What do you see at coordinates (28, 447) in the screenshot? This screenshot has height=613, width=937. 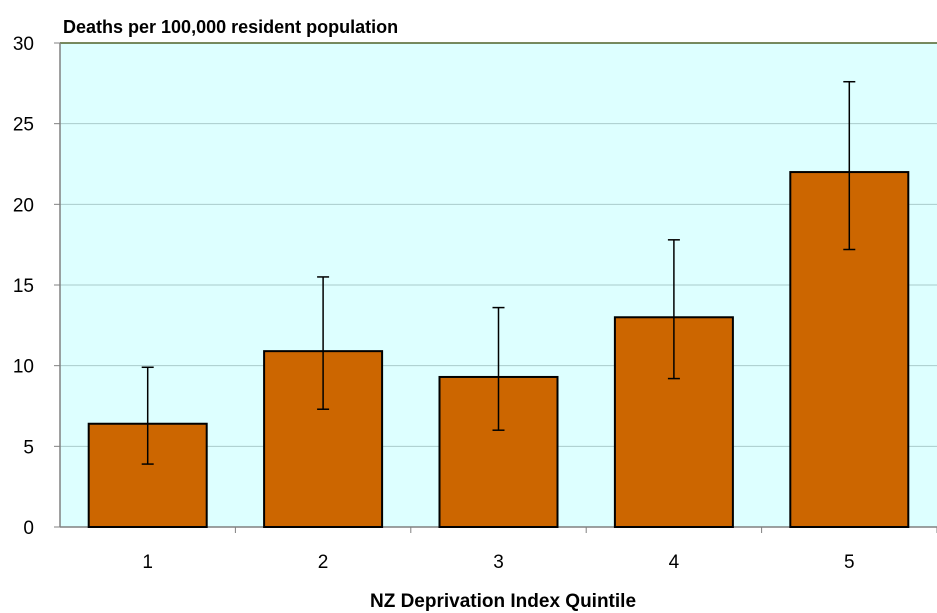 I see `y-tick-label: 5` at bounding box center [28, 447].